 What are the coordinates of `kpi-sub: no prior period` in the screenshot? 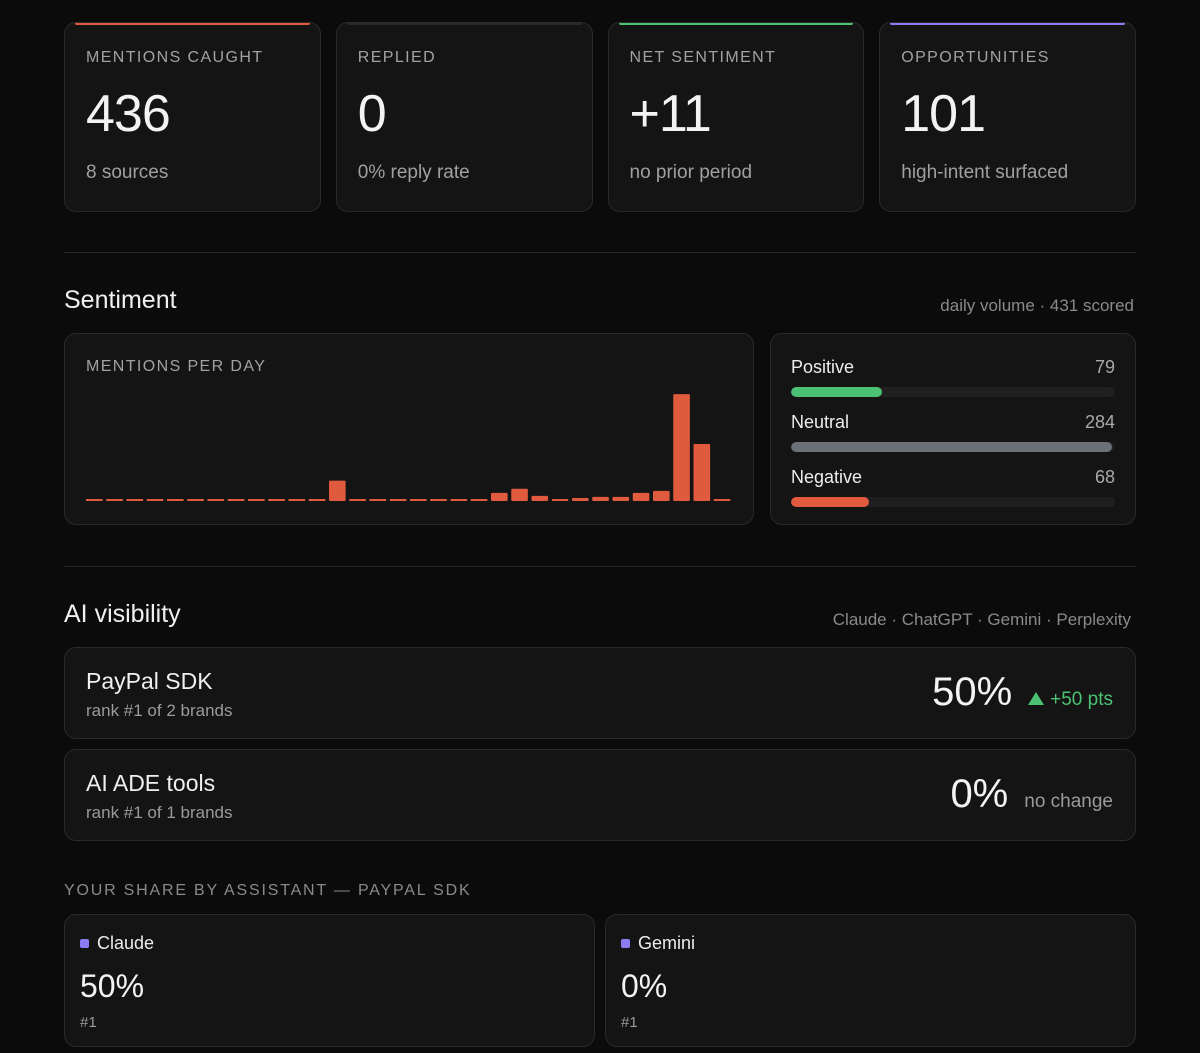 It's located at (691, 172).